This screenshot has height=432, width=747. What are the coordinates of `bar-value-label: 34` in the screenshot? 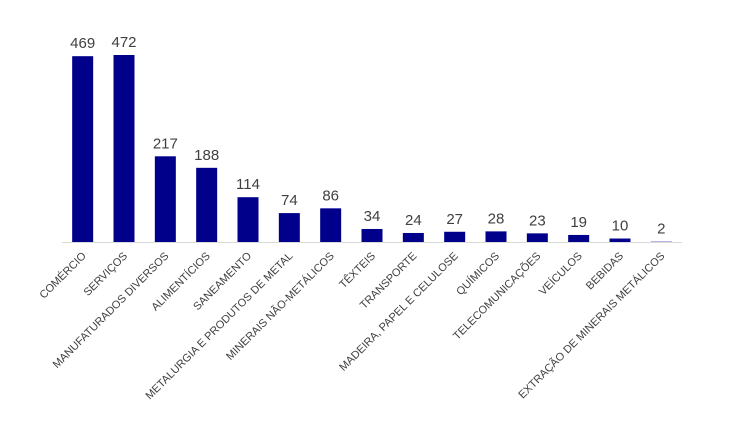 It's located at (372, 216).